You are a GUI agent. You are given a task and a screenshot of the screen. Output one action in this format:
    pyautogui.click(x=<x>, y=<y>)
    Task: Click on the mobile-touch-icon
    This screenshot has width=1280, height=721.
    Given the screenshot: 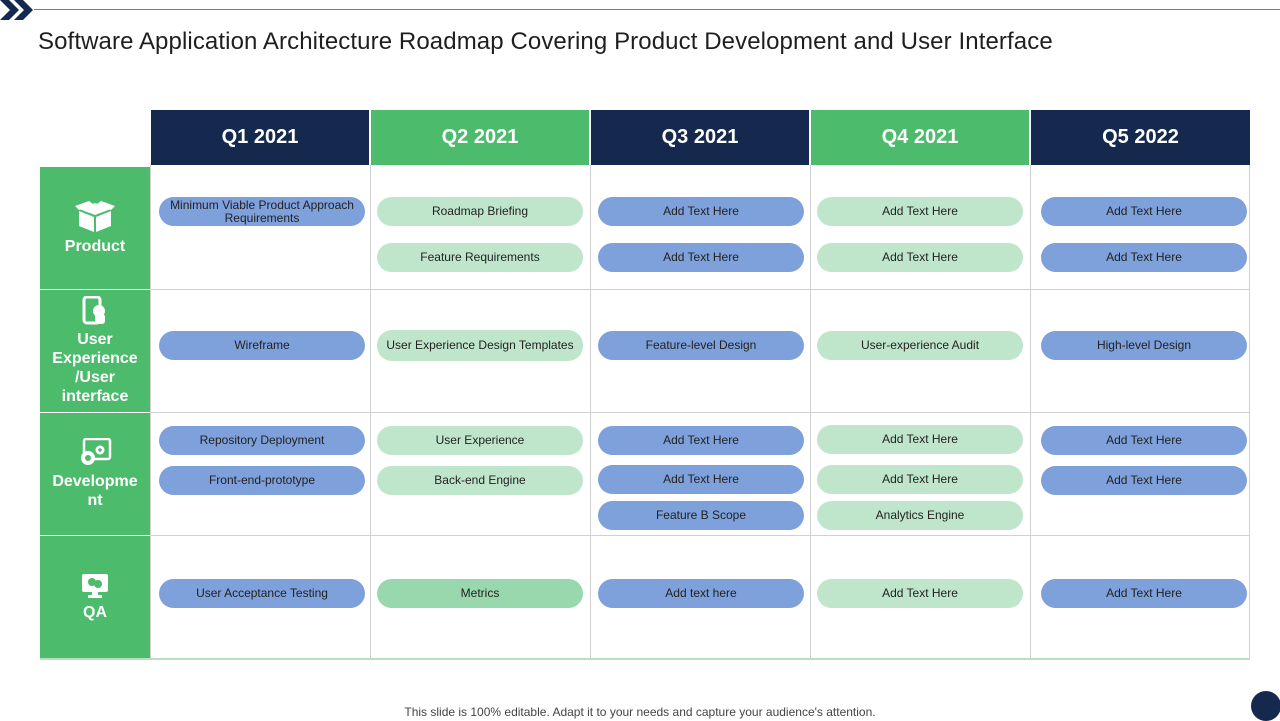 What is the action you would take?
    pyautogui.click(x=93, y=310)
    